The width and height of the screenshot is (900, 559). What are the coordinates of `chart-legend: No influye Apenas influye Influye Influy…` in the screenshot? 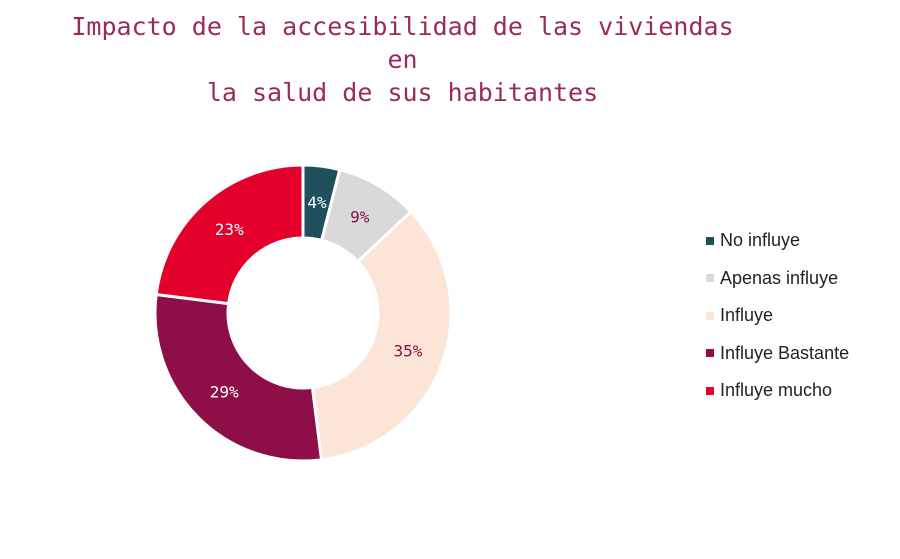 It's located at (777, 316).